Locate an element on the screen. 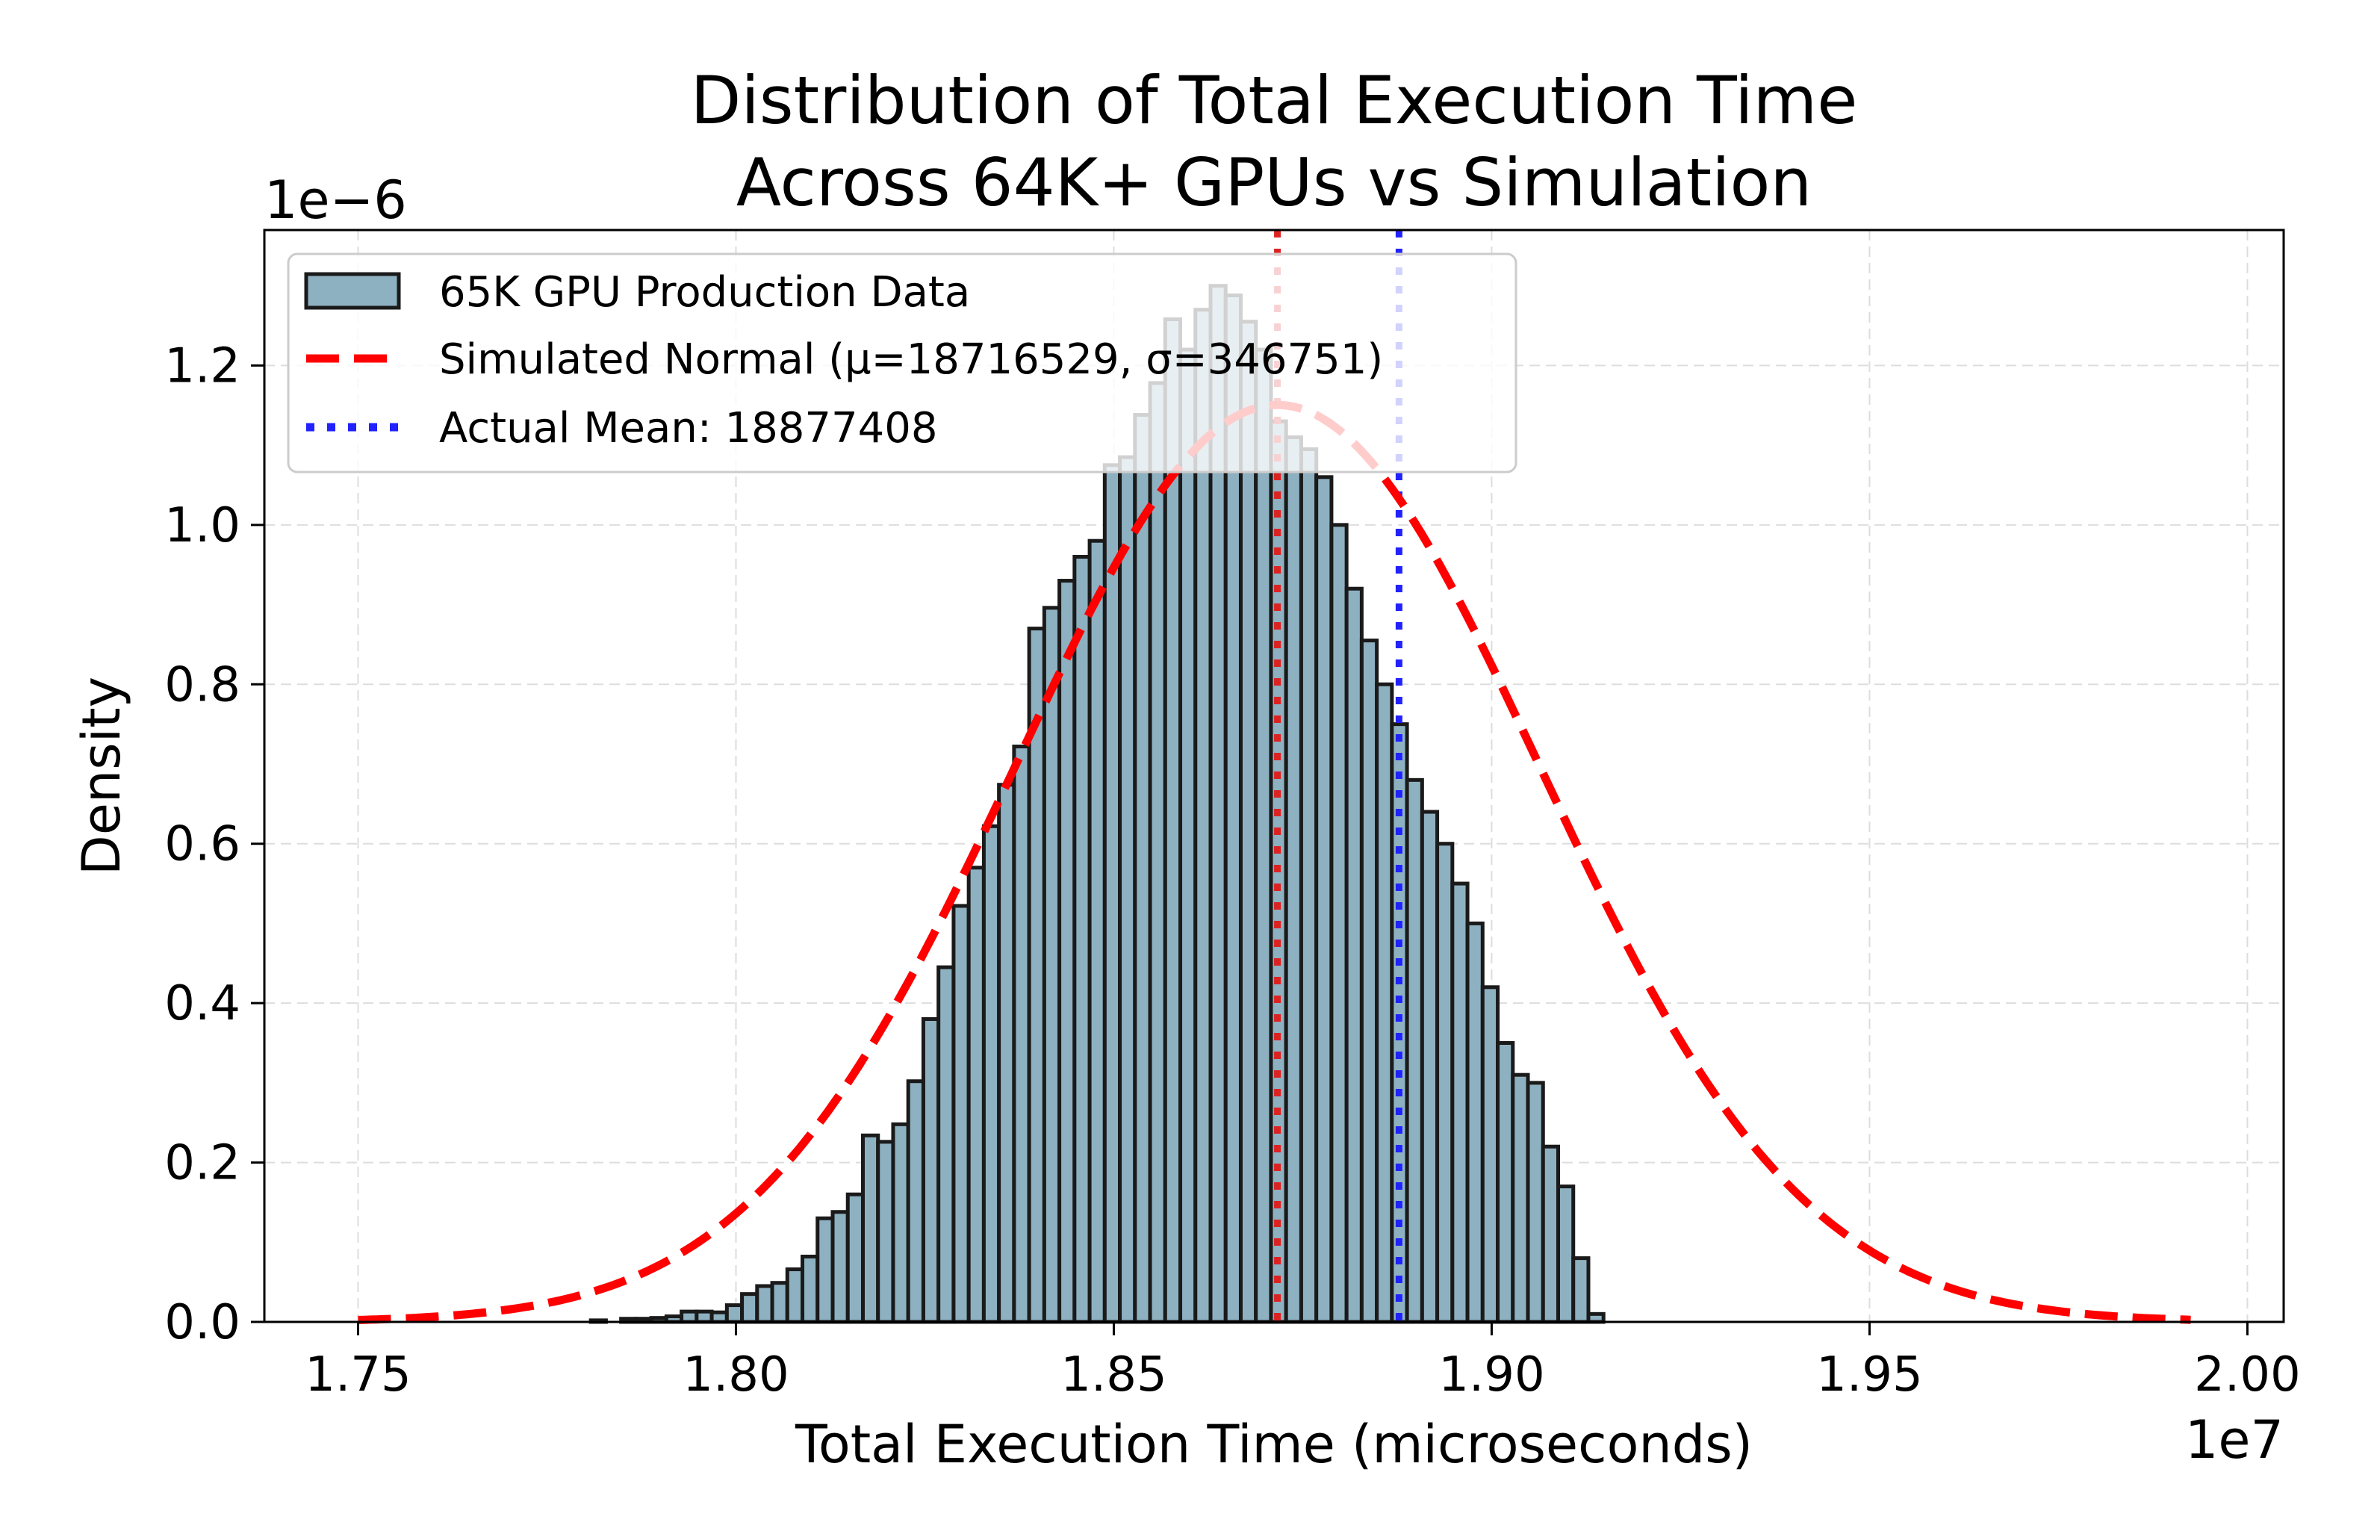 Image resolution: width=2380 pixels, height=1540 pixels. chart-title-line-2: Across 64K+ GPUs vs Simulation is located at coordinates (1274, 182).